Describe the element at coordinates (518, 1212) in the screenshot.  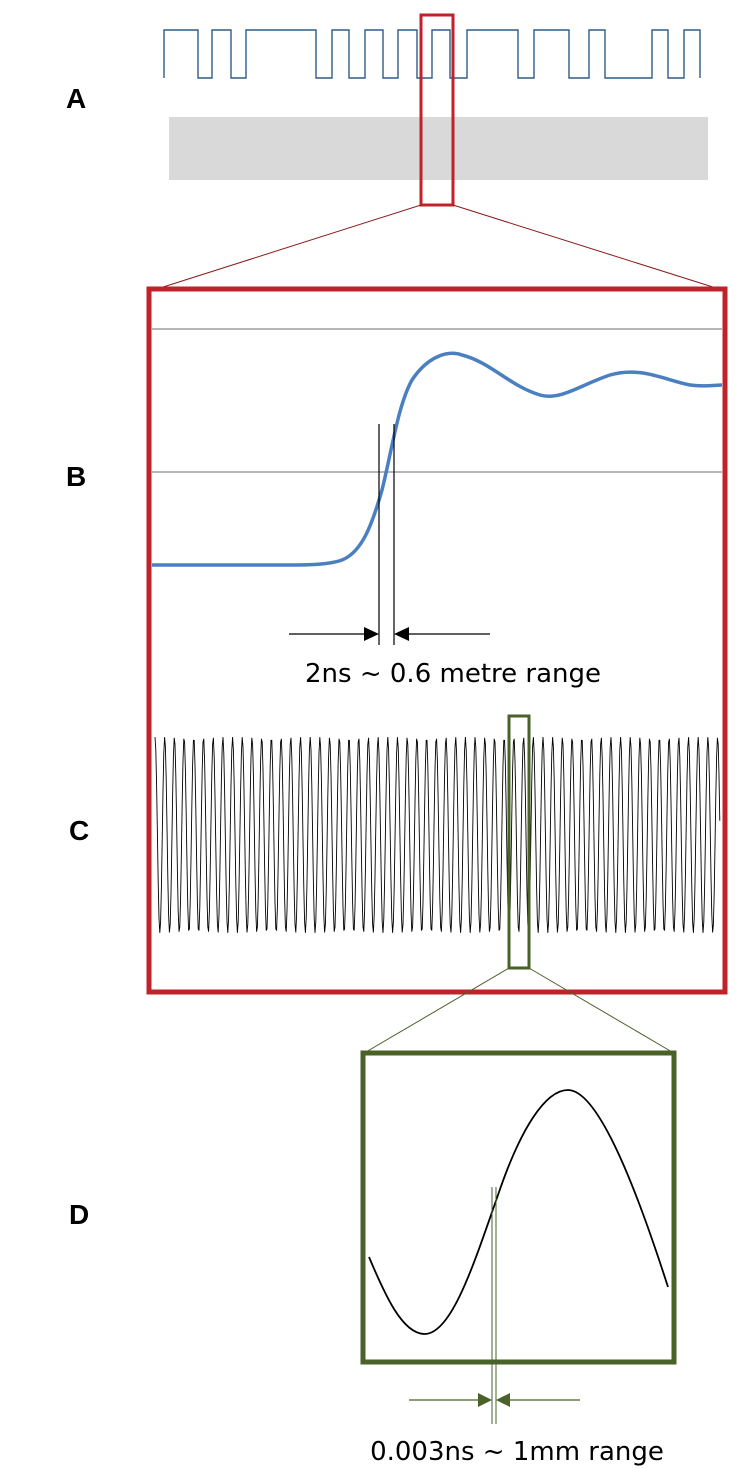
I see `single-cycle-curve` at that location.